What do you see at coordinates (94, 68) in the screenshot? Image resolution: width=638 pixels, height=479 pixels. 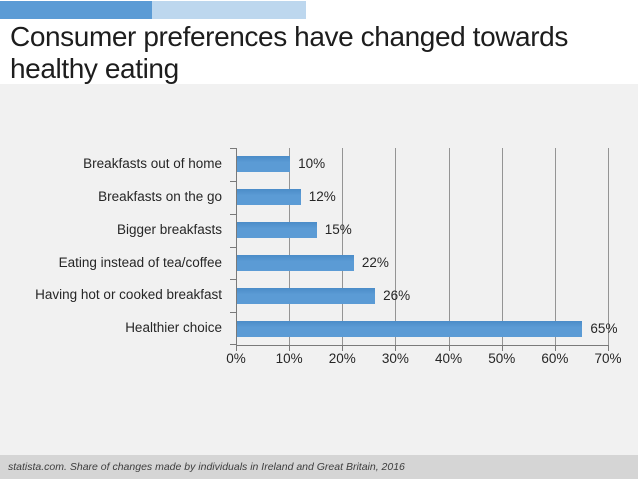 I see `page-title-line2: healthy eating` at bounding box center [94, 68].